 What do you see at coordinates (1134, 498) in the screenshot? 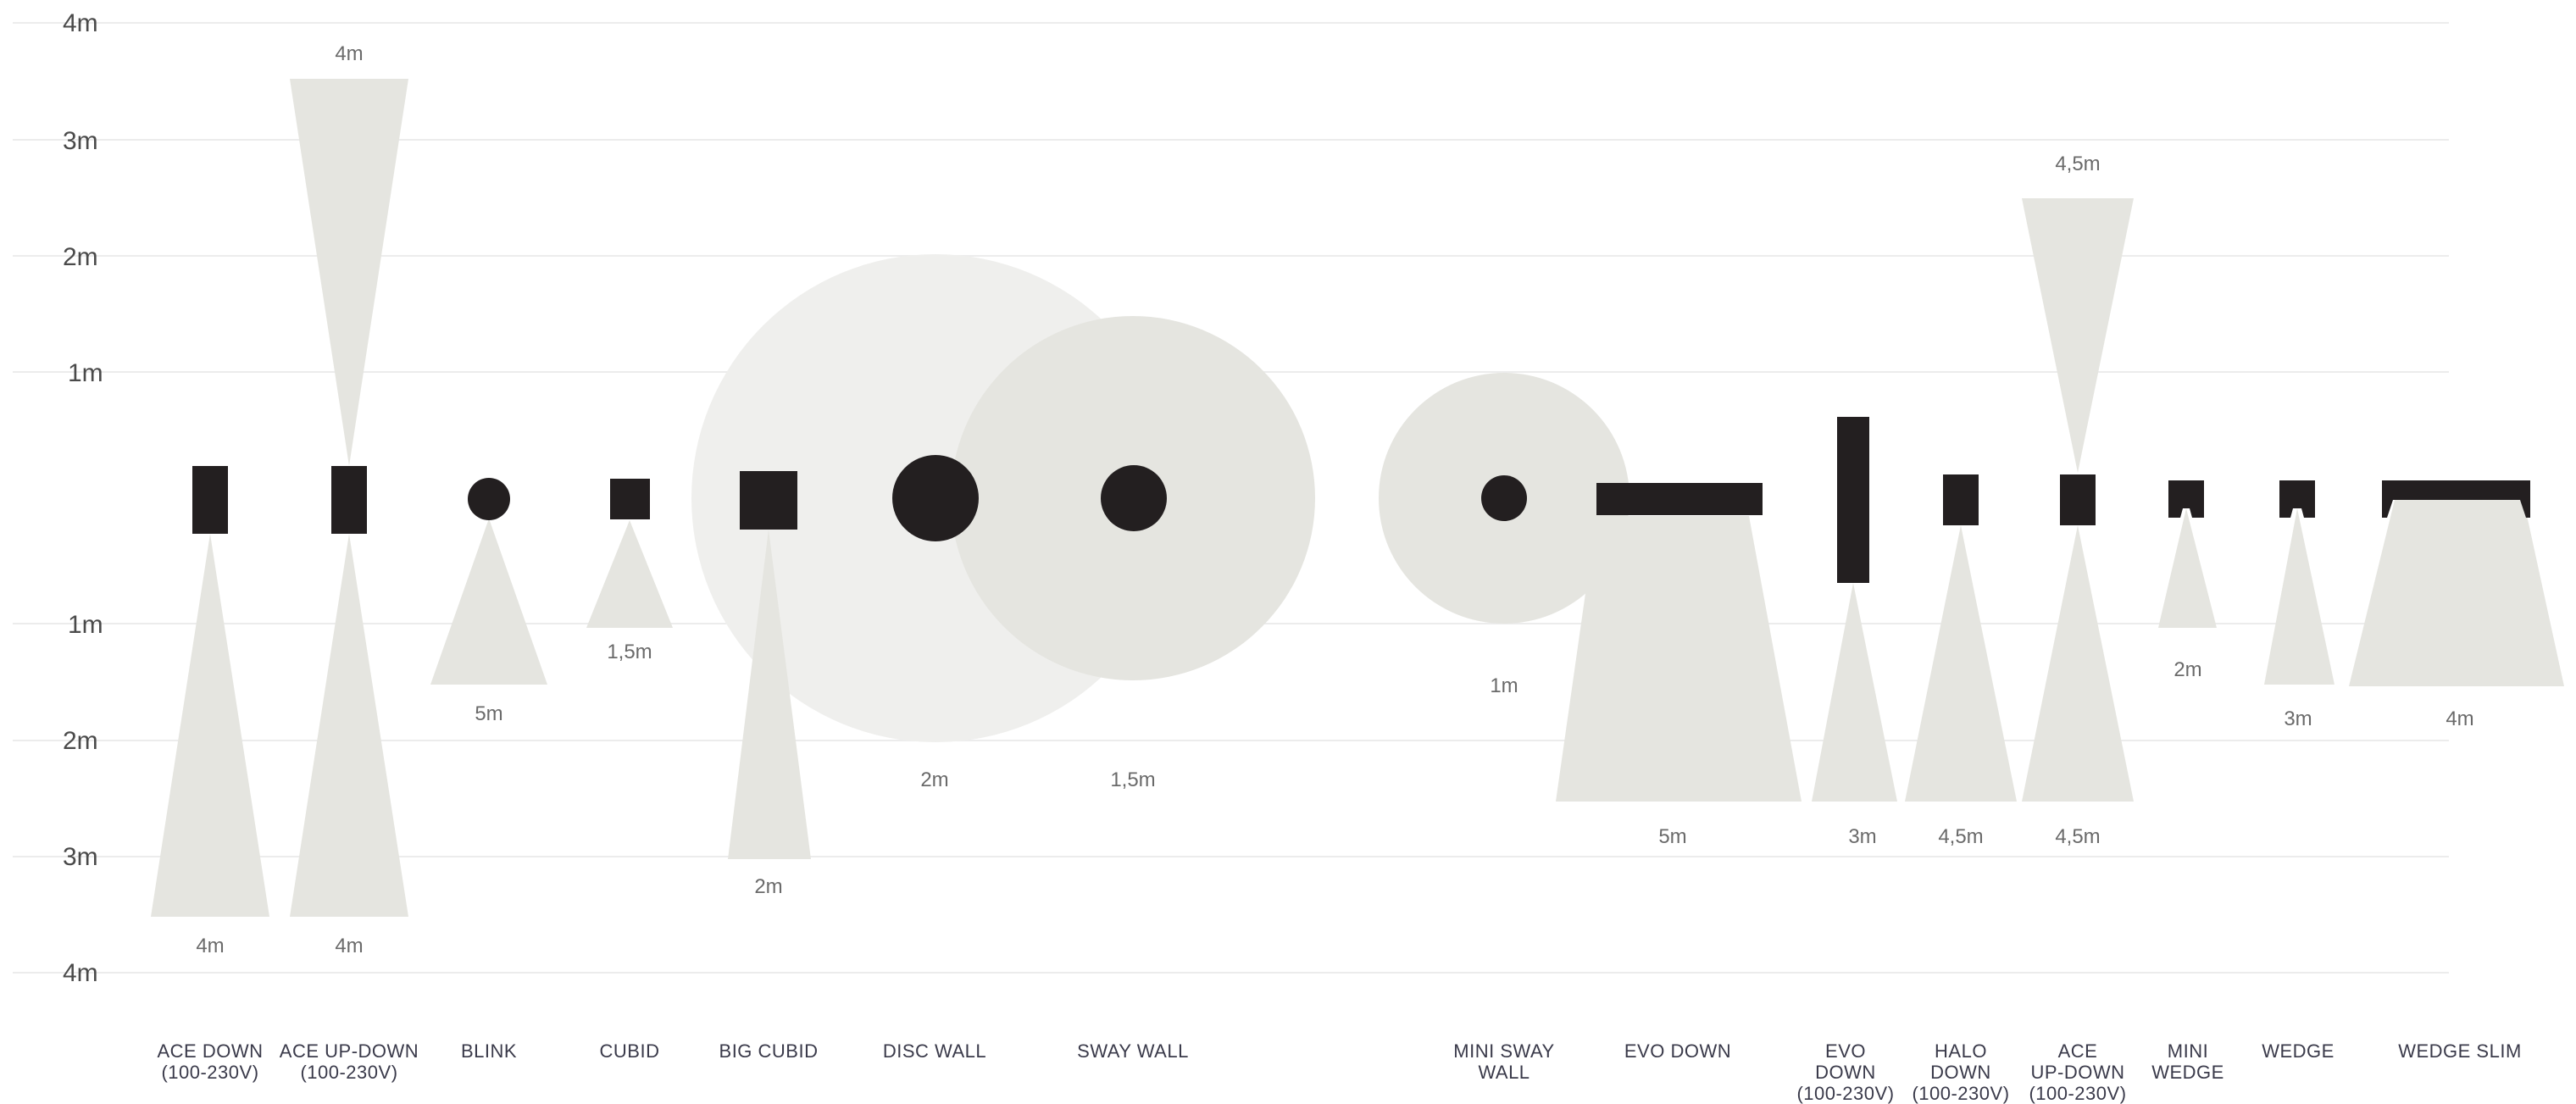
I see `fixture-sway-wall` at bounding box center [1134, 498].